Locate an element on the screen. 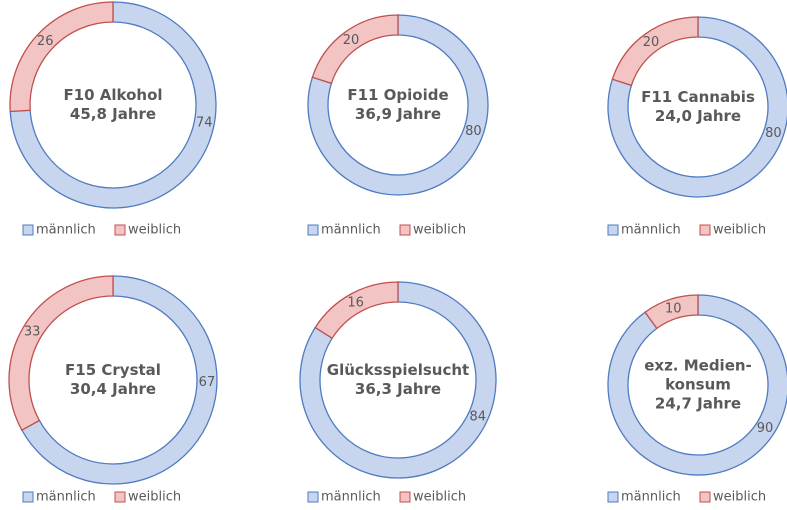 The width and height of the screenshot is (787, 510). data-label: 74 is located at coordinates (204, 123).